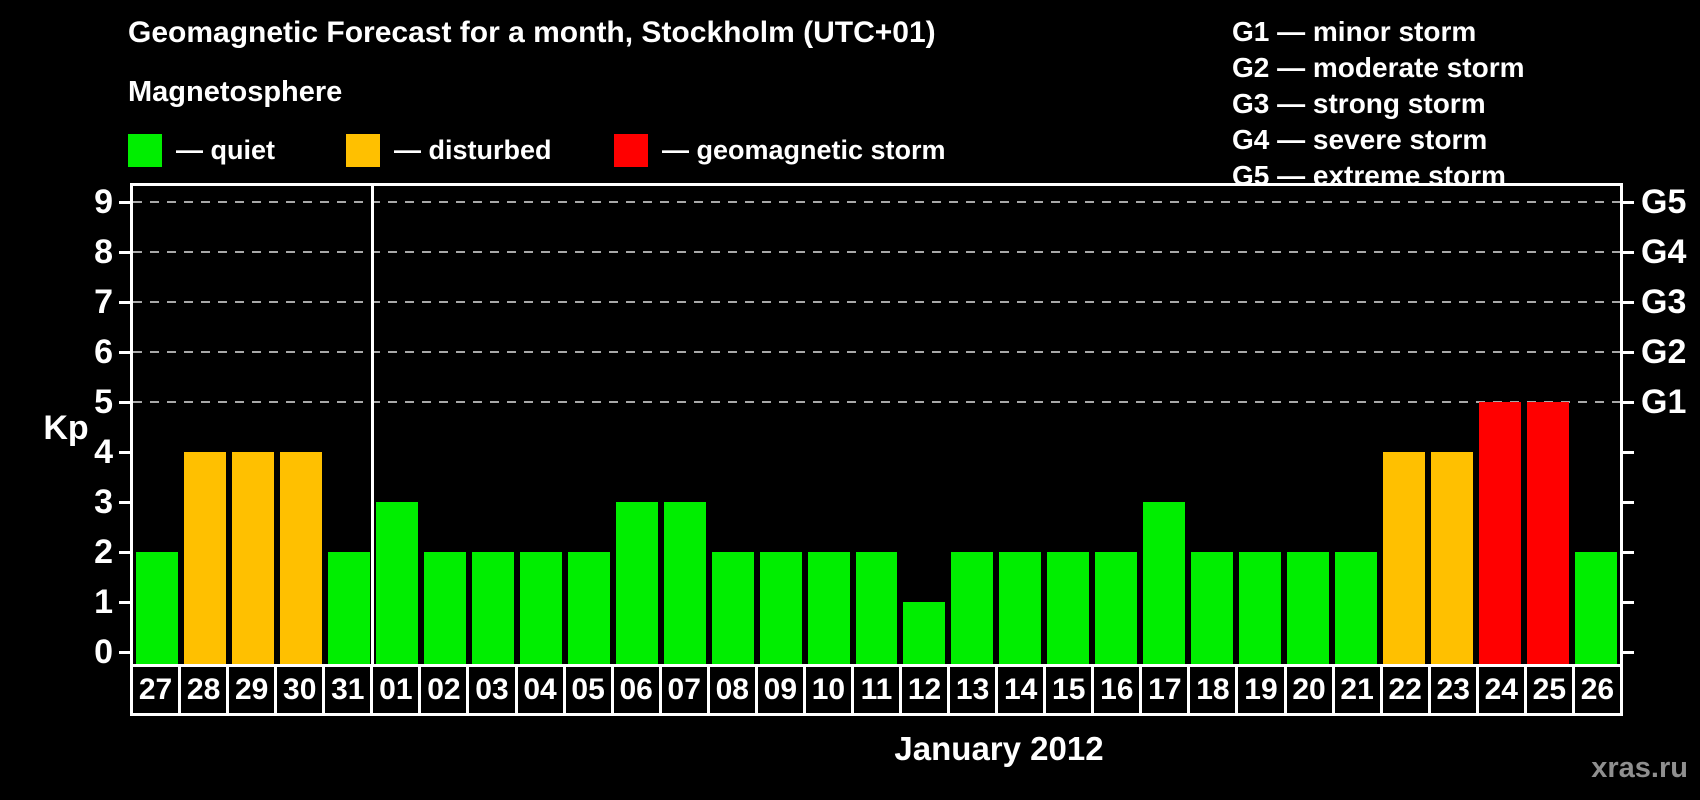 Image resolution: width=1700 pixels, height=800 pixels. I want to click on g-scale-label-g5: G5, so click(1664, 202).